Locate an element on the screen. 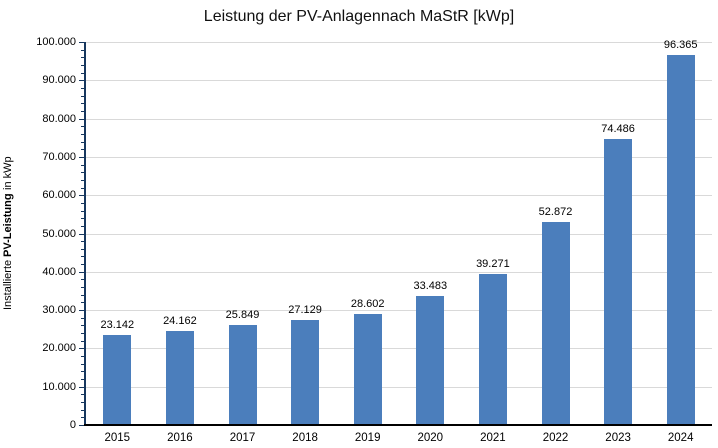  bar-2018 is located at coordinates (305, 372).